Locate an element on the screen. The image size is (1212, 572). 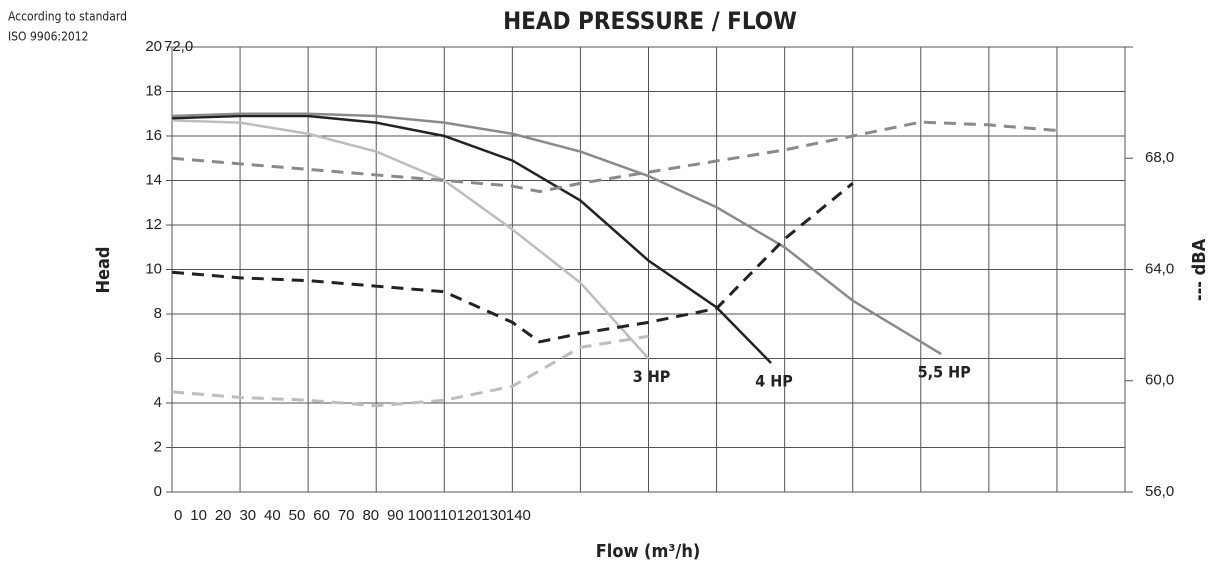
y-tick-label: 12 is located at coordinates (153, 224).